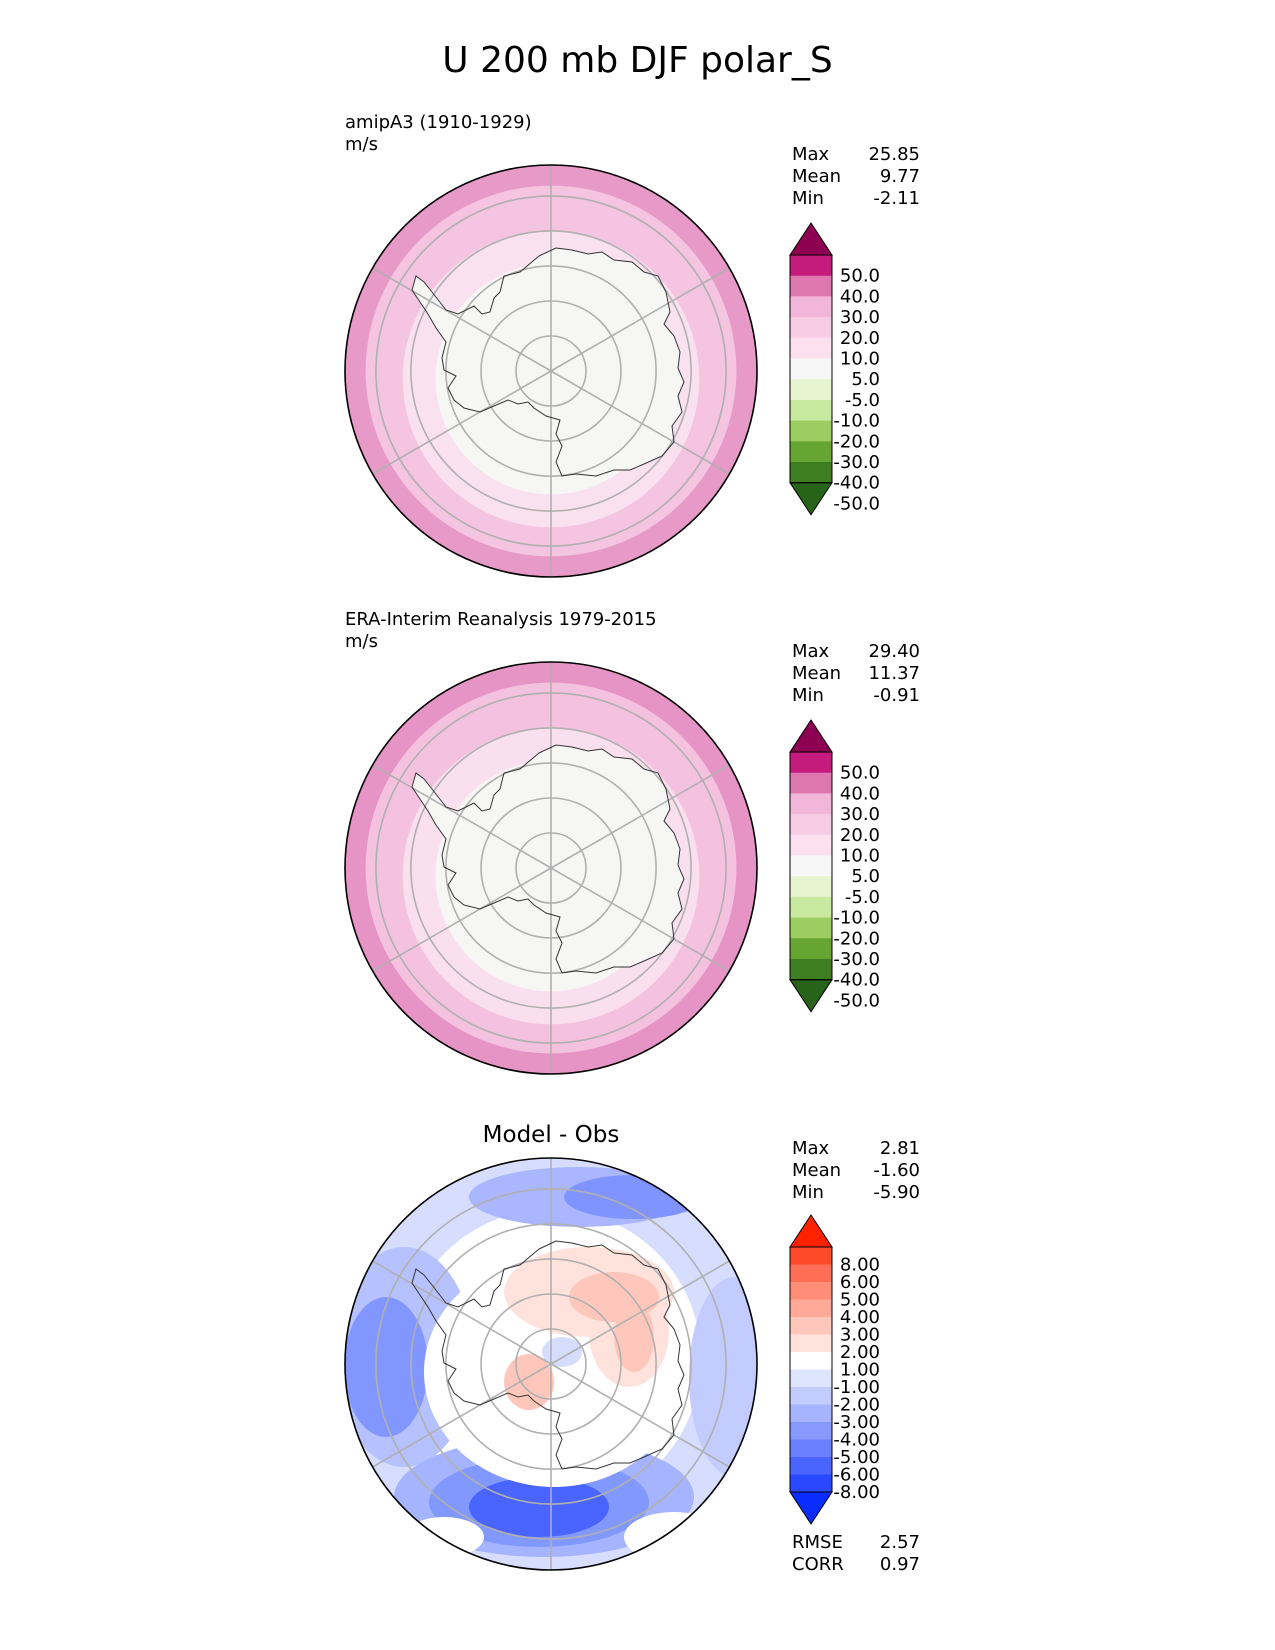 The width and height of the screenshot is (1275, 1650). Describe the element at coordinates (856, 1554) in the screenshot. I see `panel3-metrics: RMSE 2.57 CORR 0.97` at that location.